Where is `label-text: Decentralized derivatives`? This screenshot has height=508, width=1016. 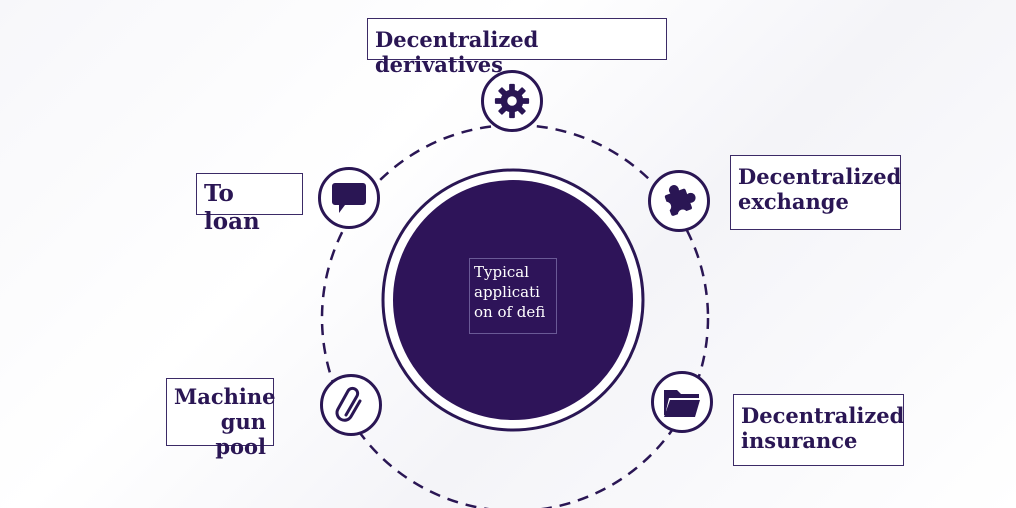 label-text: Decentralized derivatives is located at coordinates (457, 52).